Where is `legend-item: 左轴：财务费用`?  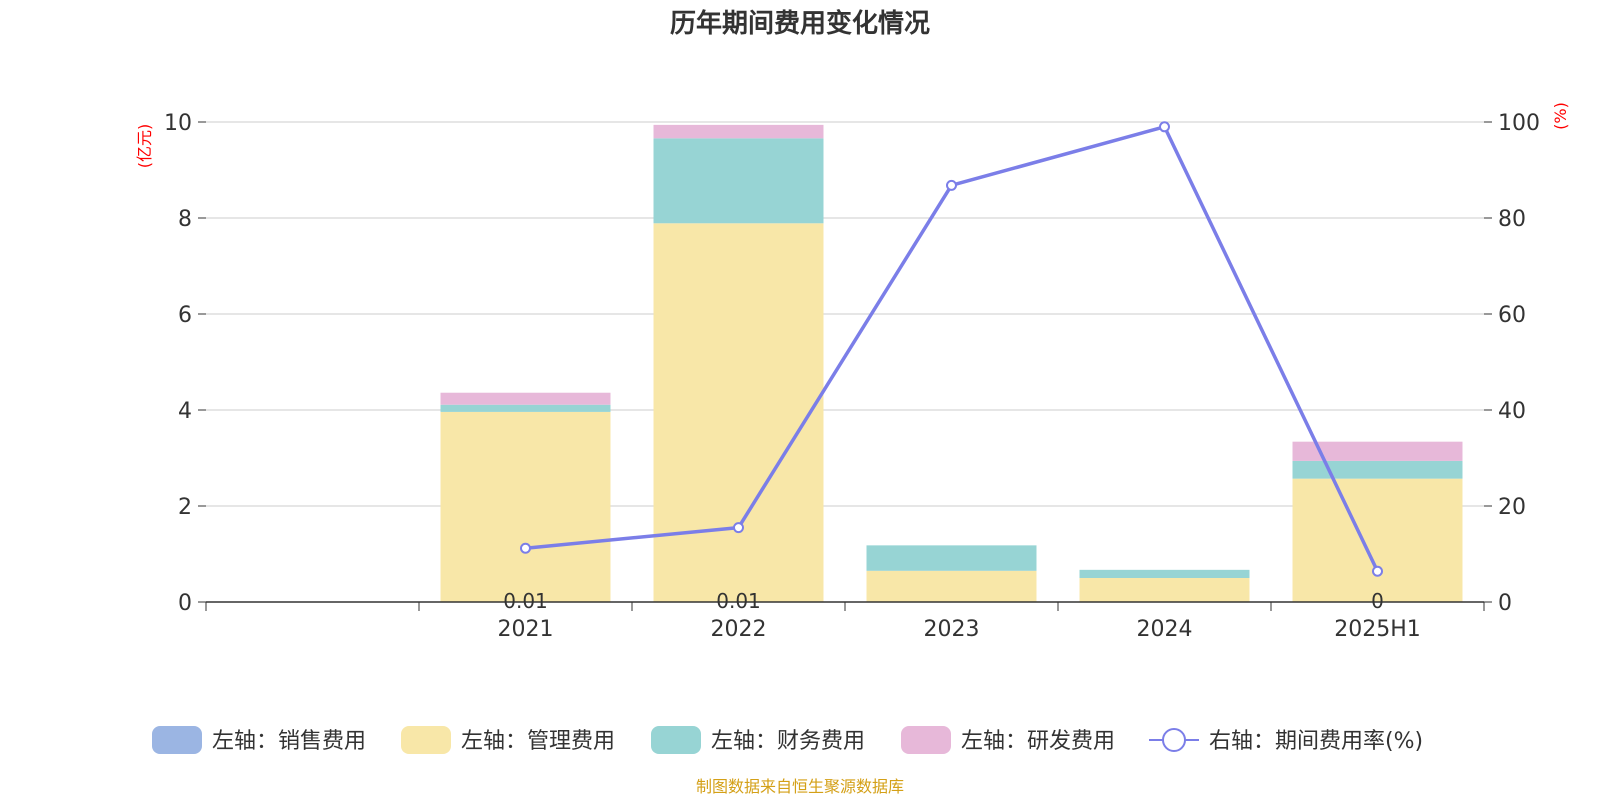 legend-item: 左轴：财务费用 is located at coordinates (758, 740).